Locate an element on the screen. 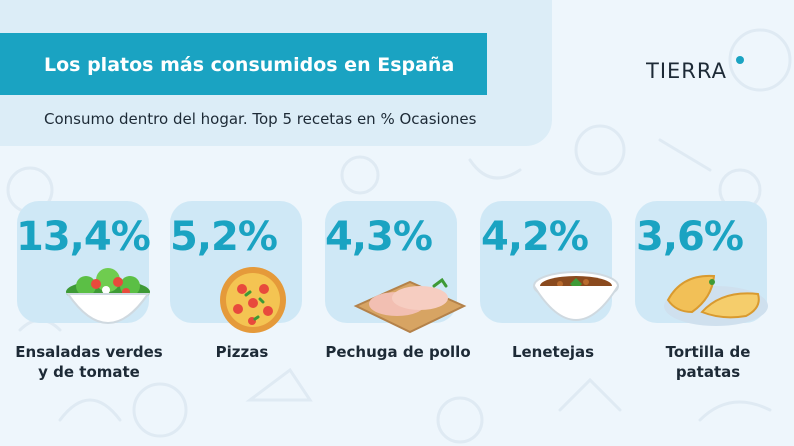  category-label-lentils: Lenetejas is located at coordinates (553, 352).